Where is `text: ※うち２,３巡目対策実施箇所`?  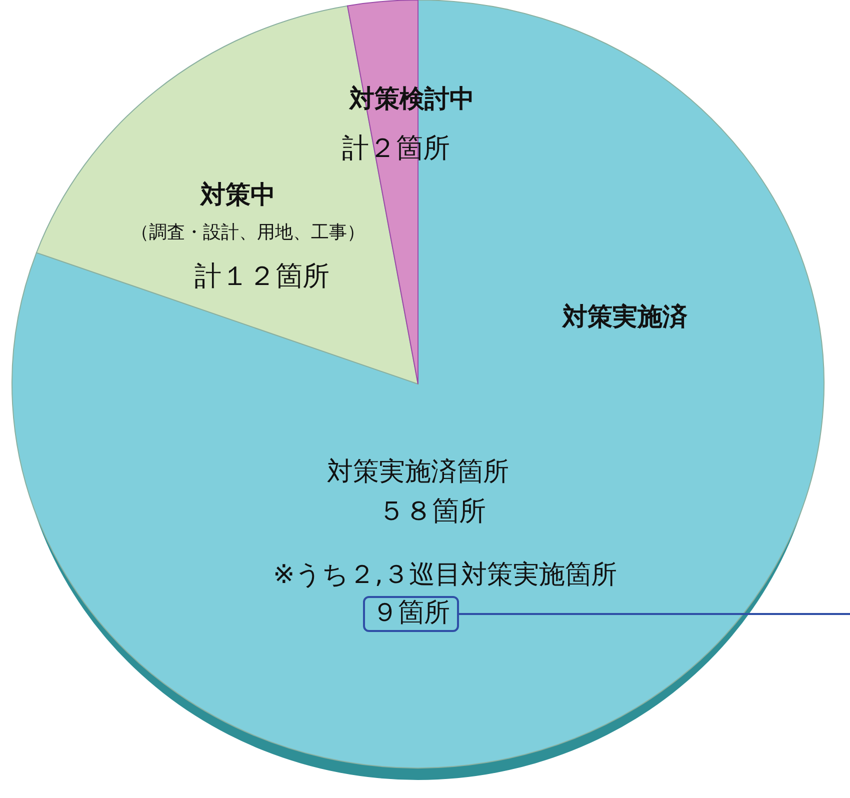 text: ※うち２,３巡目対策実施箇所 is located at coordinates (445, 575).